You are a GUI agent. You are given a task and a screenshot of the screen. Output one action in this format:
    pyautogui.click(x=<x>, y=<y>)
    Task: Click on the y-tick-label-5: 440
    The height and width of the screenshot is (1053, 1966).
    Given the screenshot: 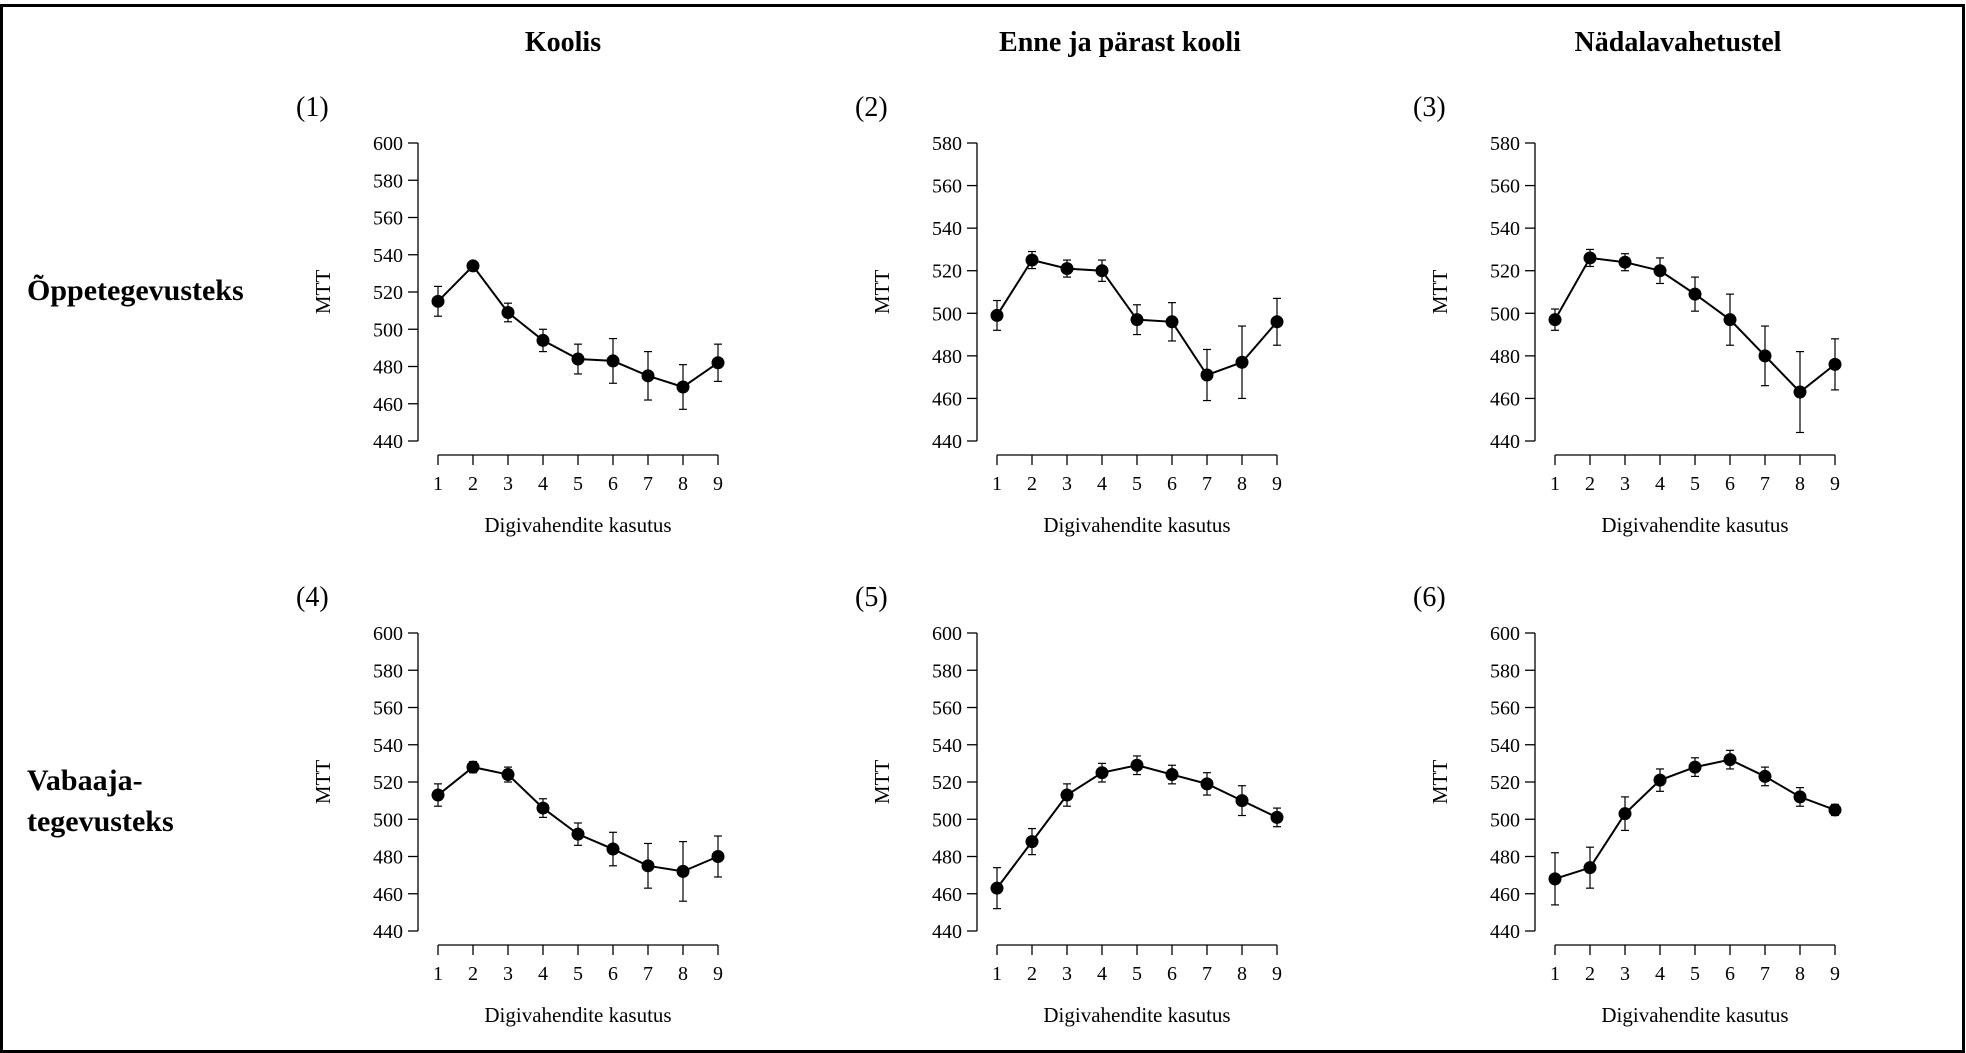 What is the action you would take?
    pyautogui.click(x=947, y=932)
    